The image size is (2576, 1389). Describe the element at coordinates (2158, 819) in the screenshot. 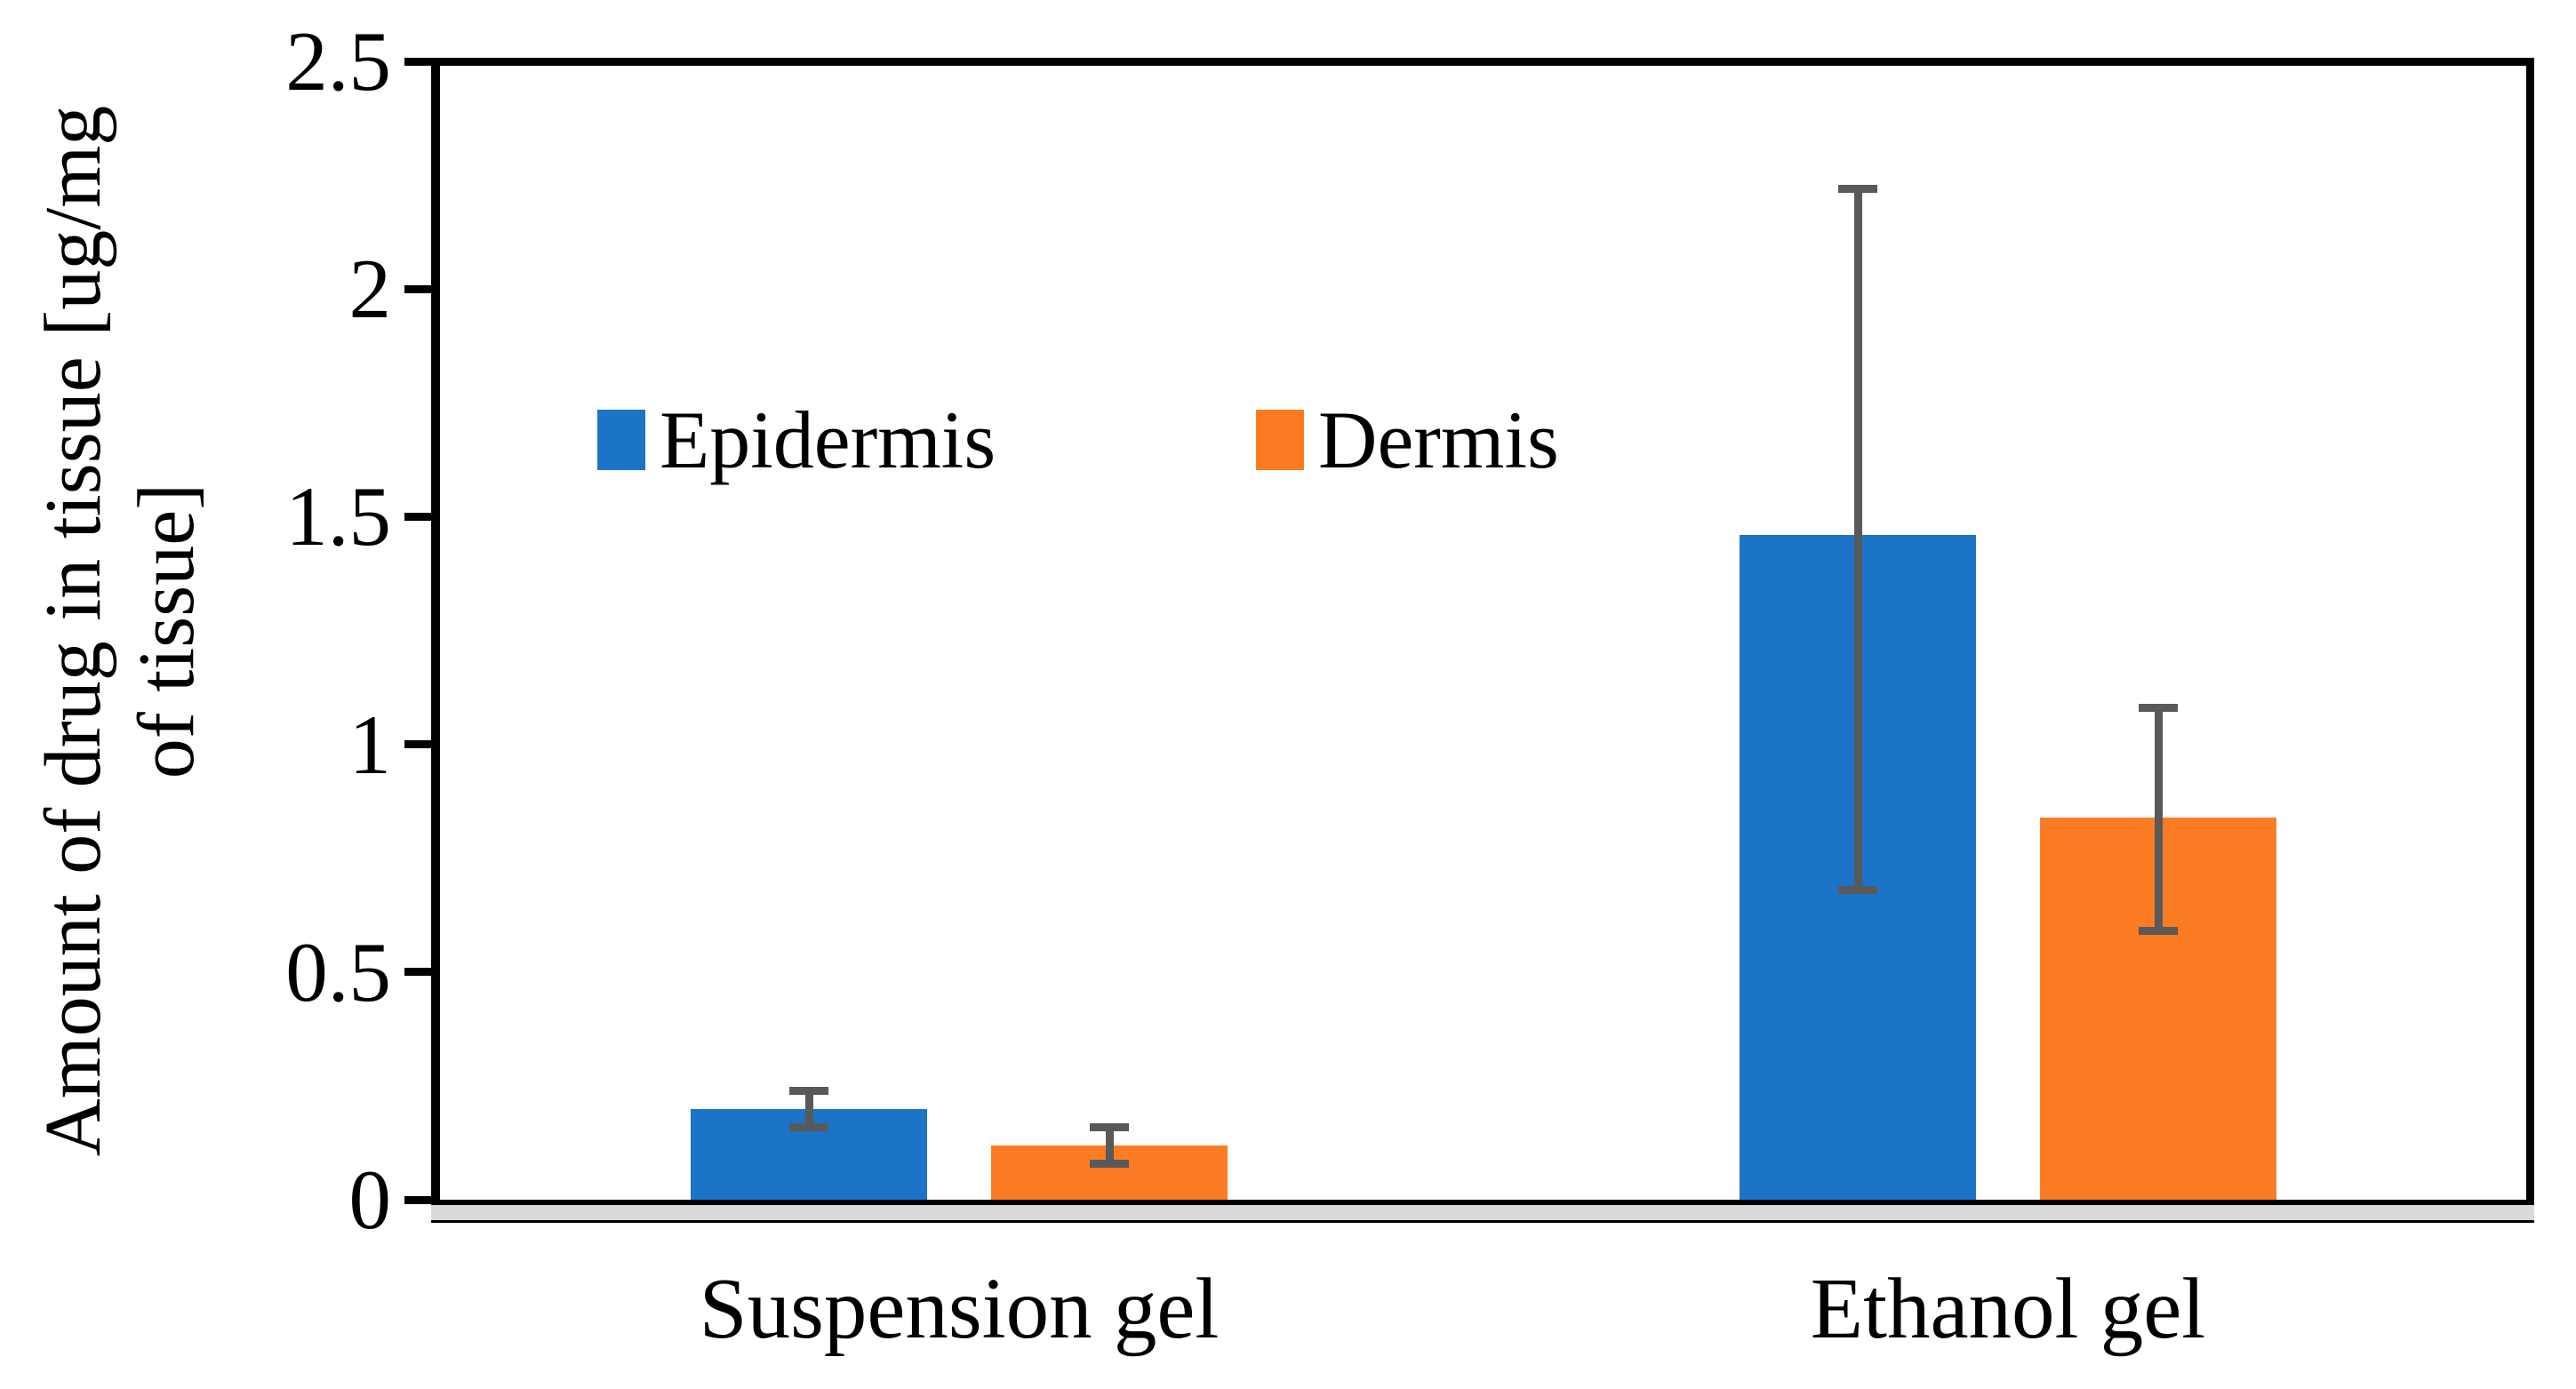

I see `error-bar-dermis-ethanol-gel-line` at that location.